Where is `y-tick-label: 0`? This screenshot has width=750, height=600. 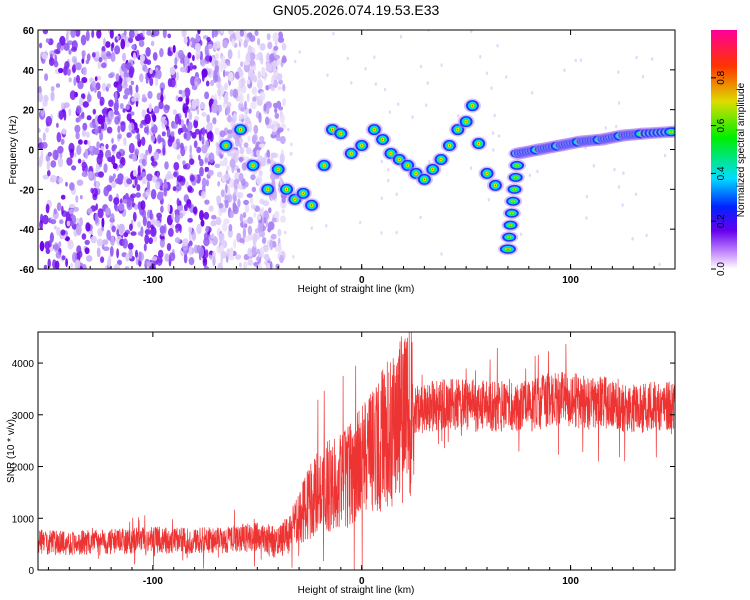
y-tick-label: 0 is located at coordinates (31, 151).